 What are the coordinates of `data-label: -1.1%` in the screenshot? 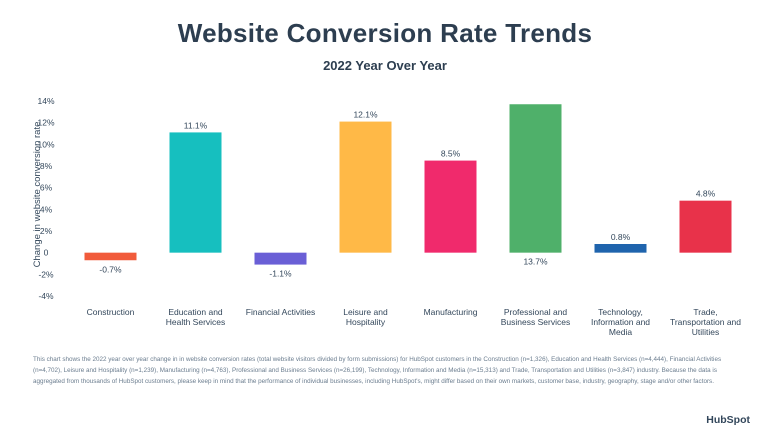 It's located at (280, 274).